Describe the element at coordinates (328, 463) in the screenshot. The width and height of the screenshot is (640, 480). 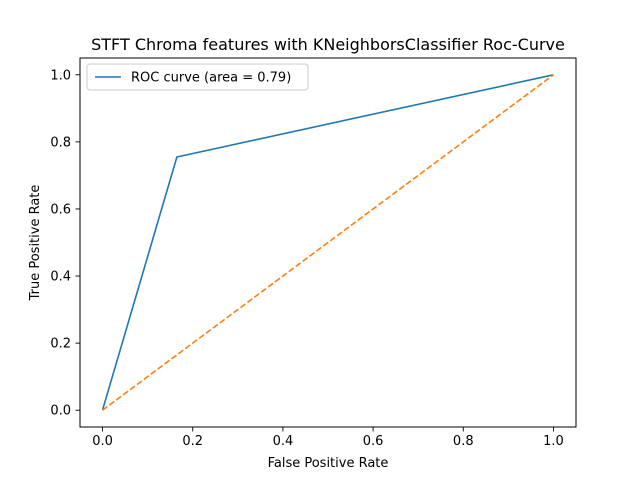
I see `x-axis-label: False Positive Rate` at that location.